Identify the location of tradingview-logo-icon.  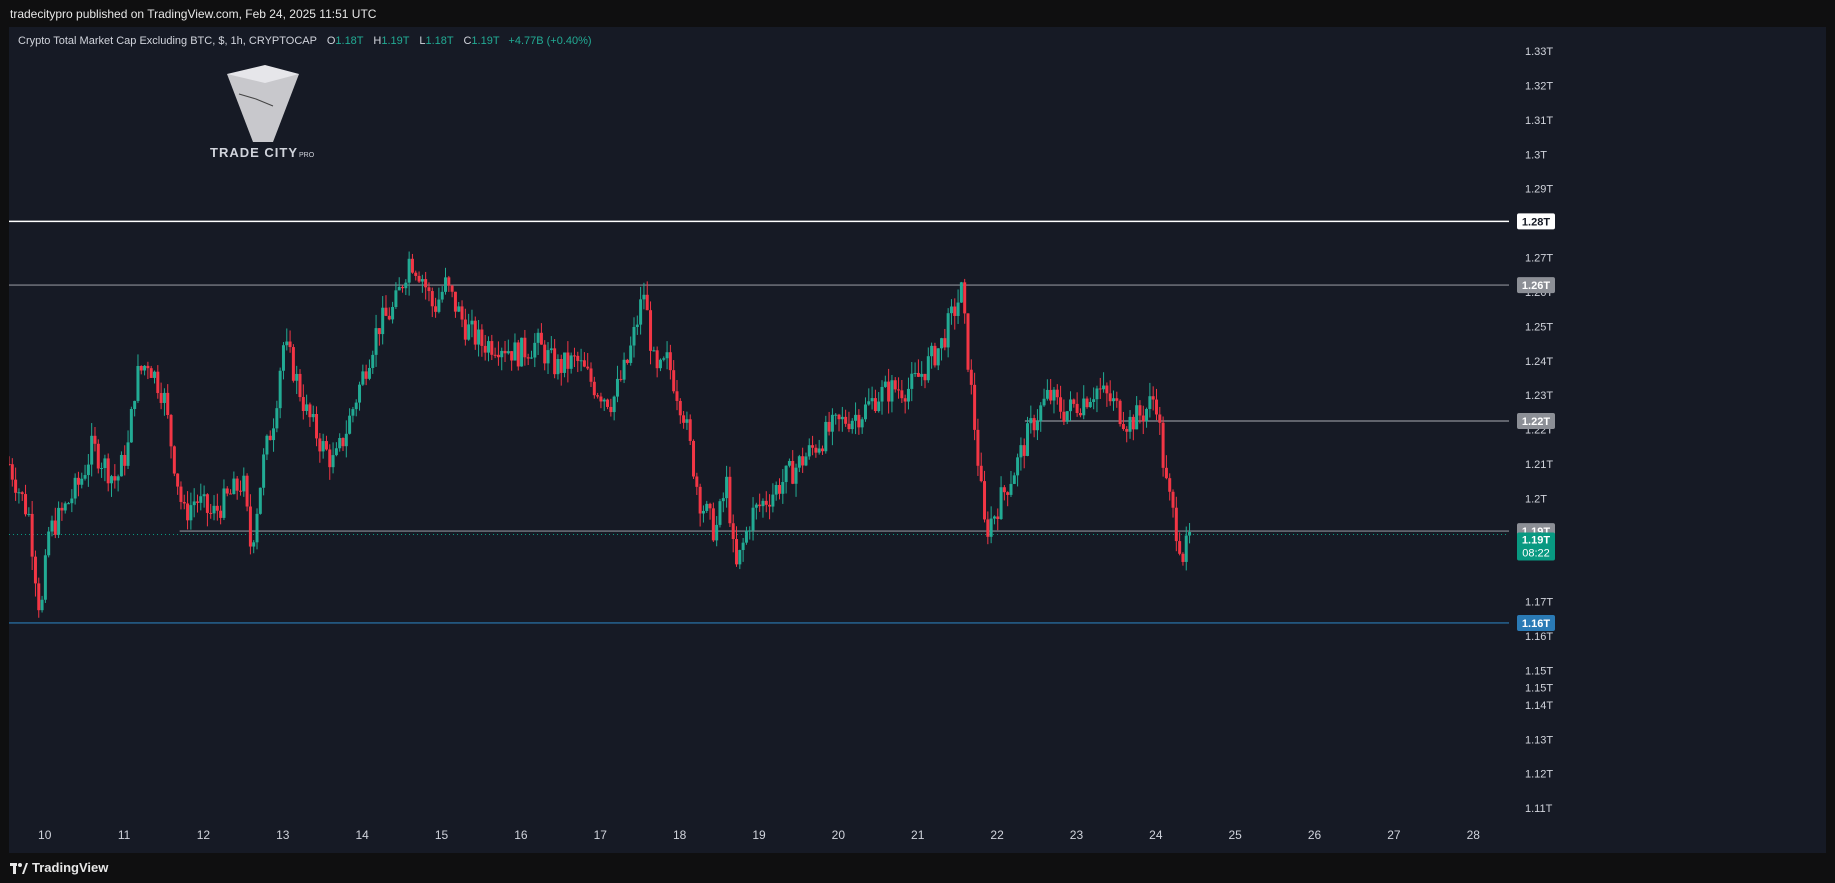
(19, 868).